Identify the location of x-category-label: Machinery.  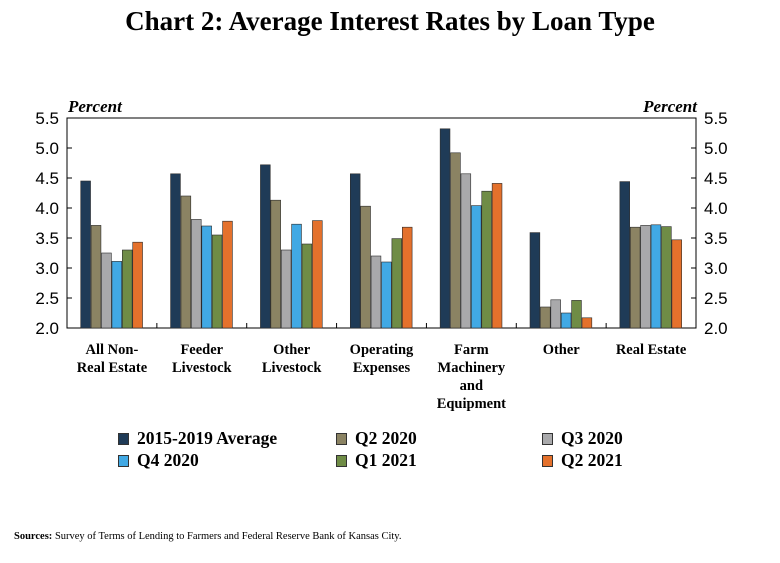
(472, 368).